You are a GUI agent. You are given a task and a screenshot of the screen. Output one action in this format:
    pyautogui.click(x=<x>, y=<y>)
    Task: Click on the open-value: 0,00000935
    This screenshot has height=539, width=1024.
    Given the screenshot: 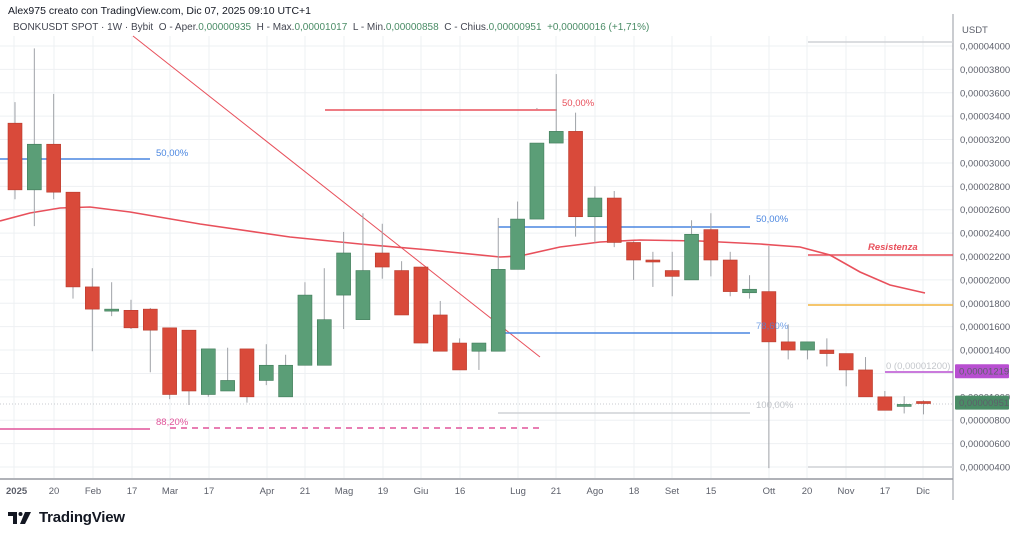 What is the action you would take?
    pyautogui.click(x=225, y=27)
    